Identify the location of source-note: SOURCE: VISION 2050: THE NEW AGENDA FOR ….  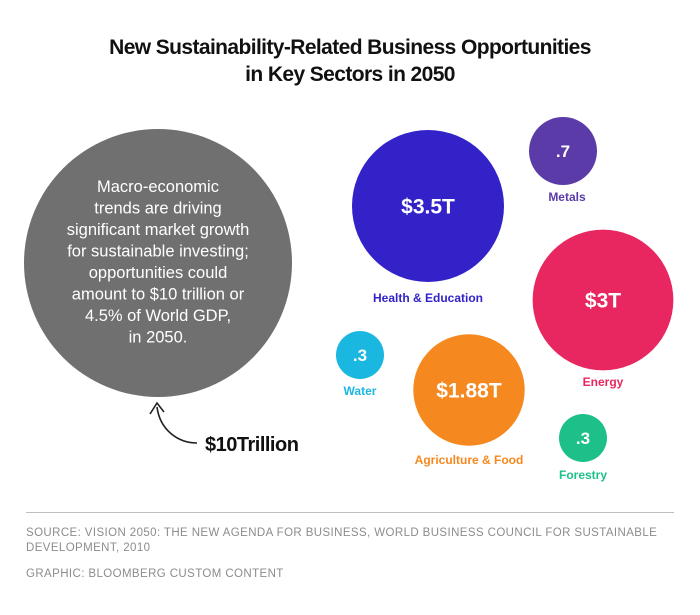
(342, 540).